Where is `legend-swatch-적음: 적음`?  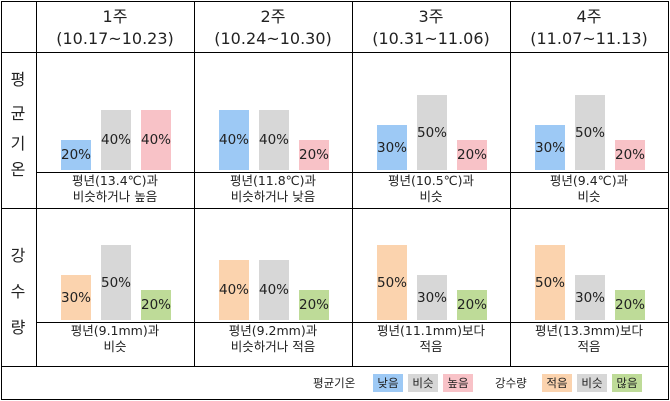
legend-swatch-적음: 적음 is located at coordinates (557, 383).